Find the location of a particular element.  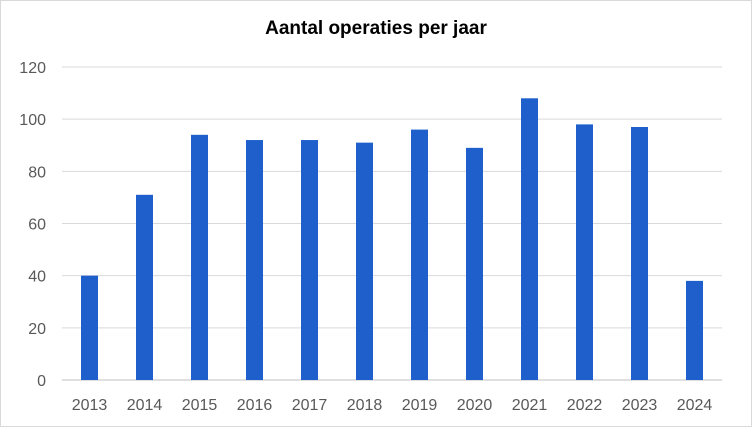

bar-2015 is located at coordinates (199, 257).